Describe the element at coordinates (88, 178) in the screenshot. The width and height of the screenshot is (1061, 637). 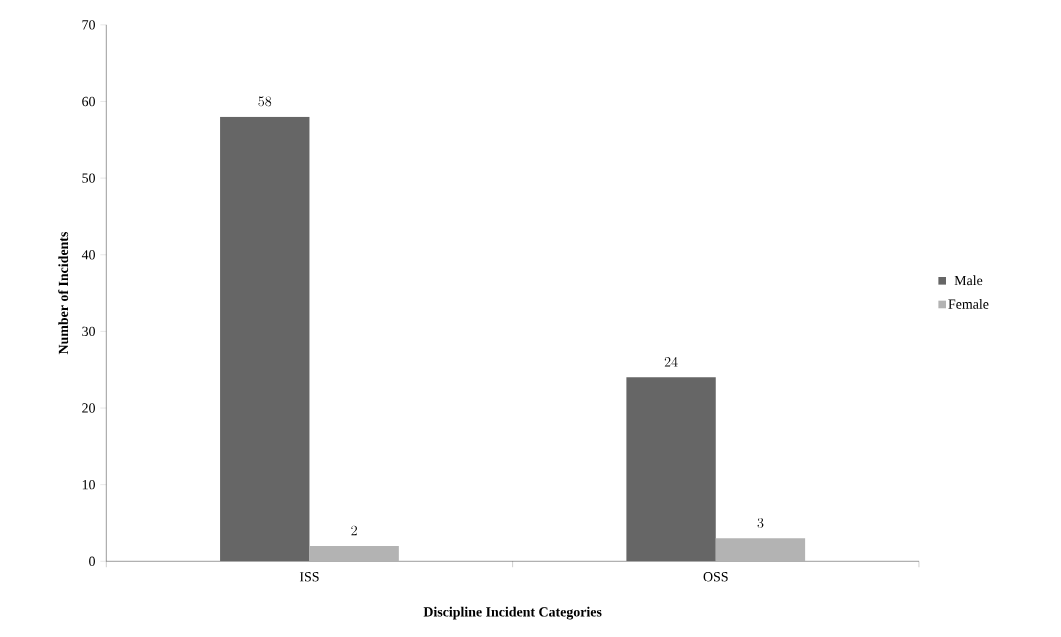
I see `y-tick-label: 50` at that location.